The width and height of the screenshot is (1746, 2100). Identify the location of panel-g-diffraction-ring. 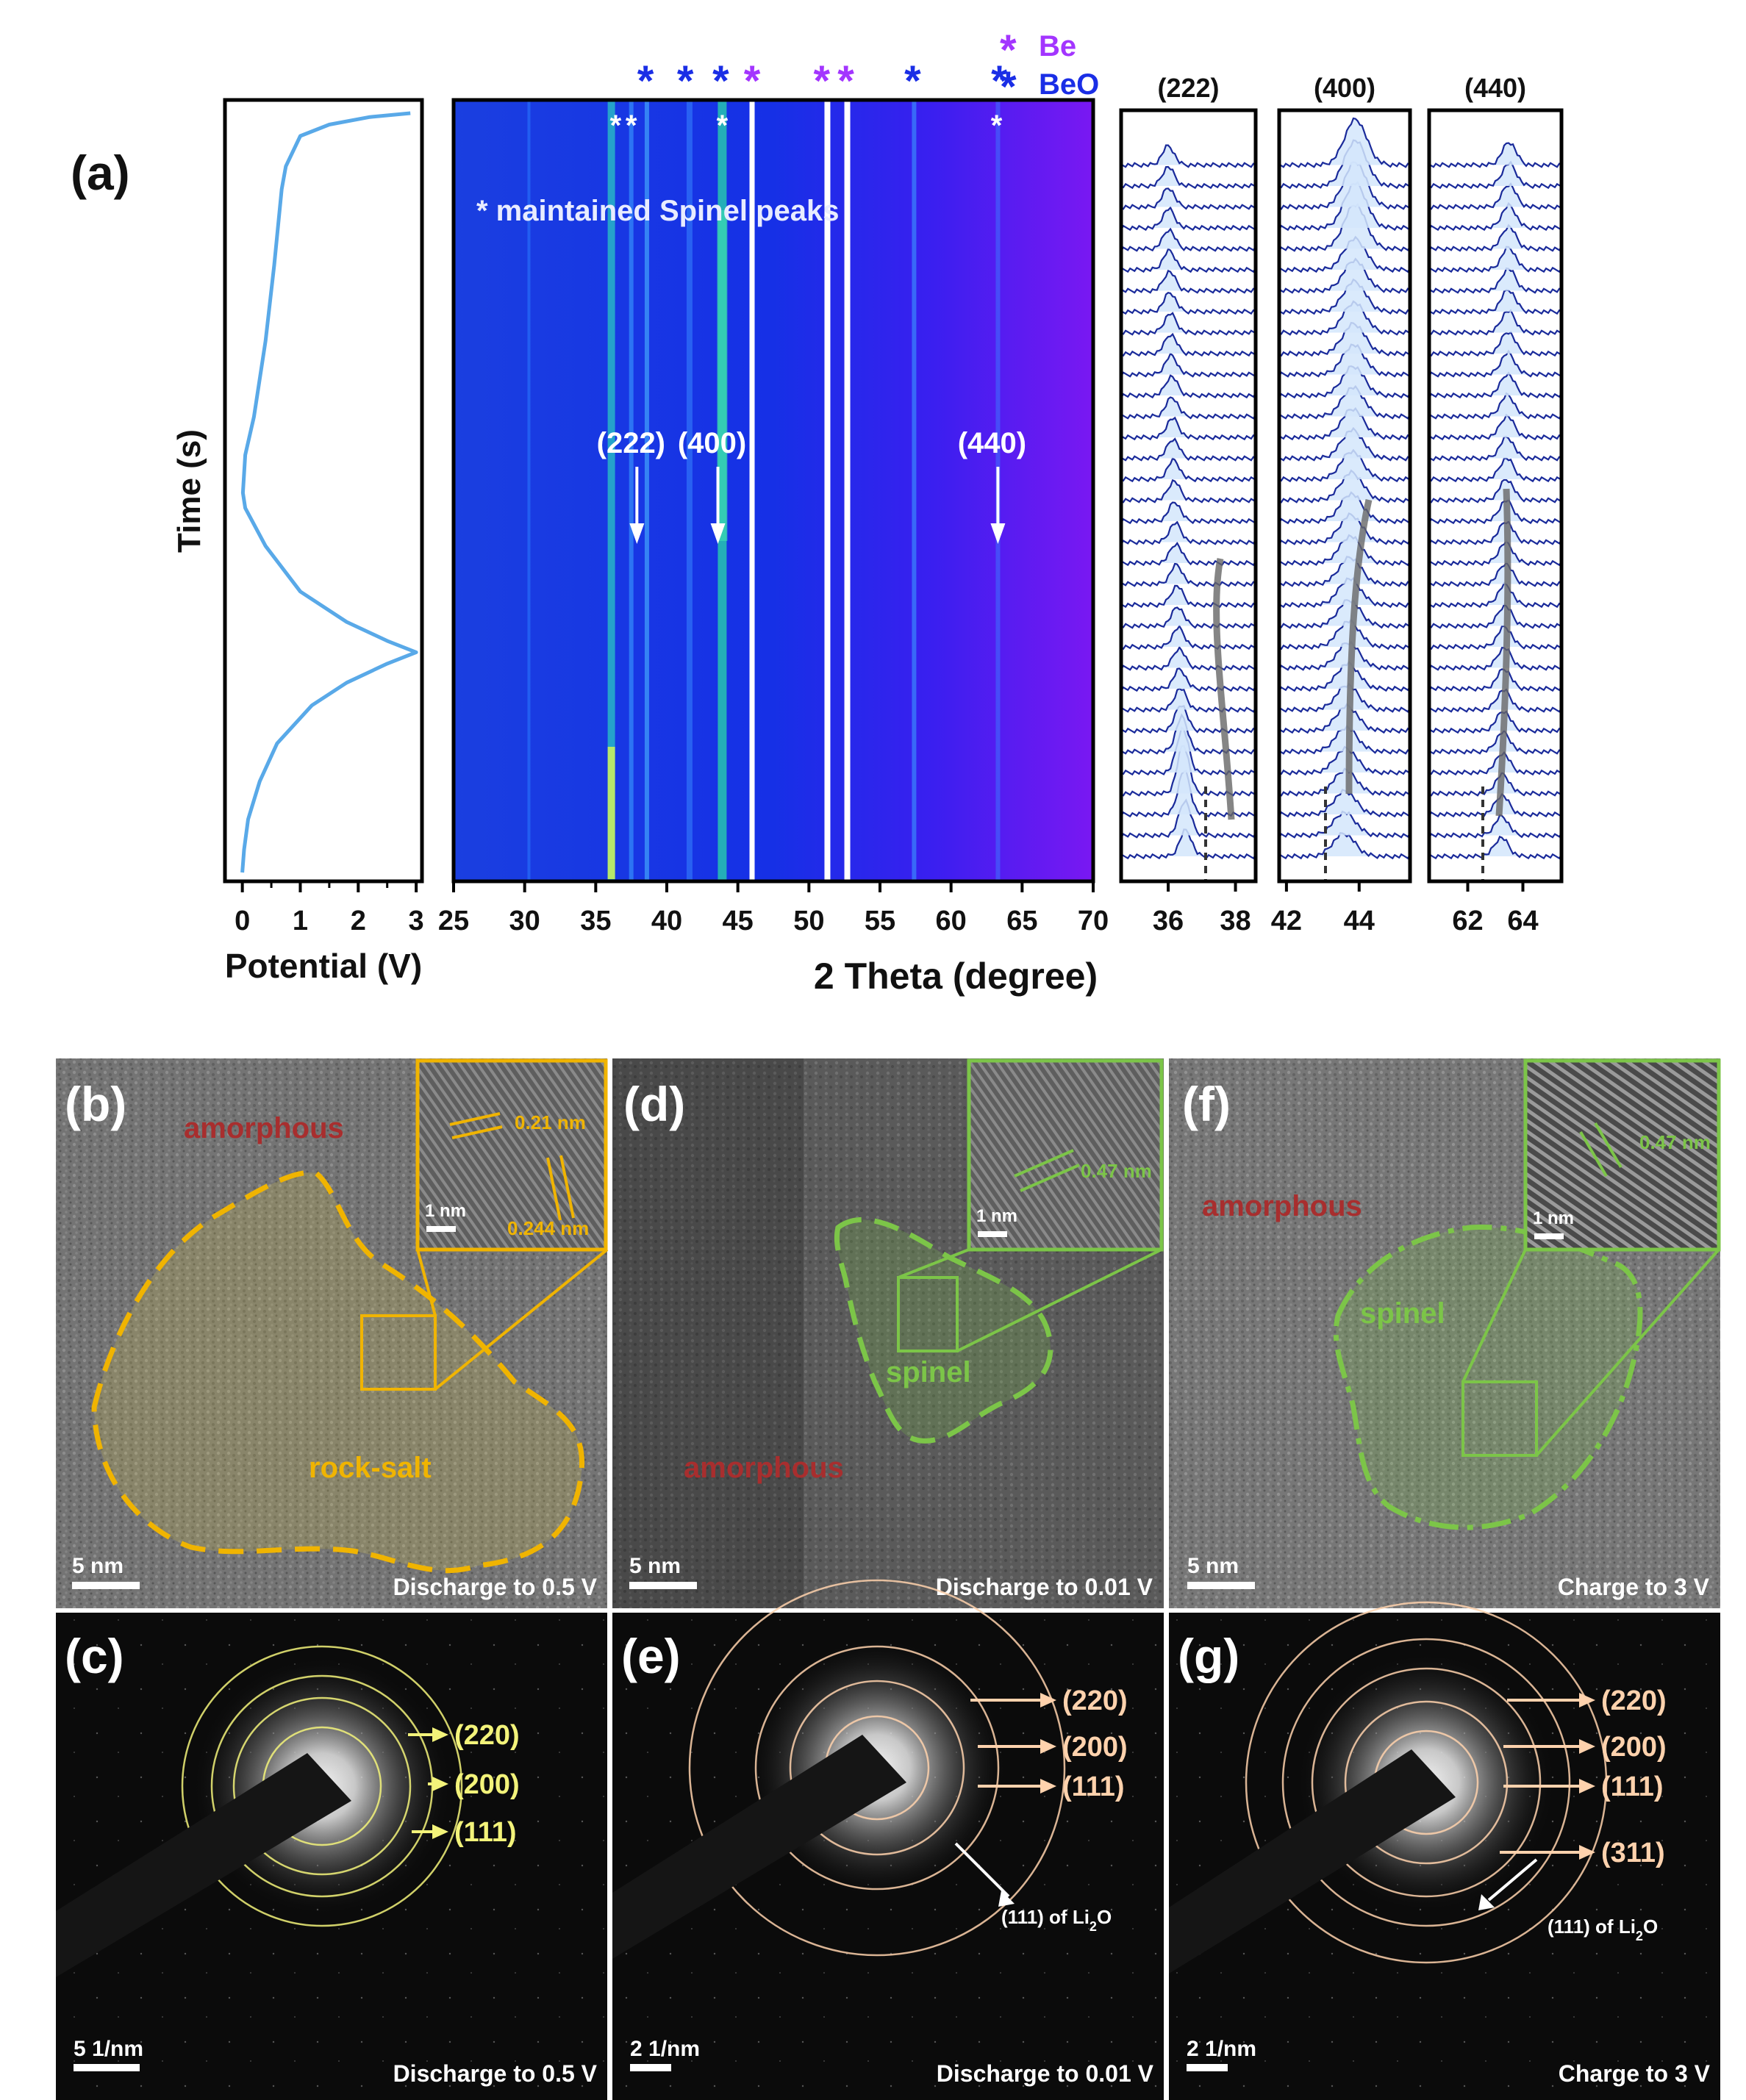
(1426, 1782).